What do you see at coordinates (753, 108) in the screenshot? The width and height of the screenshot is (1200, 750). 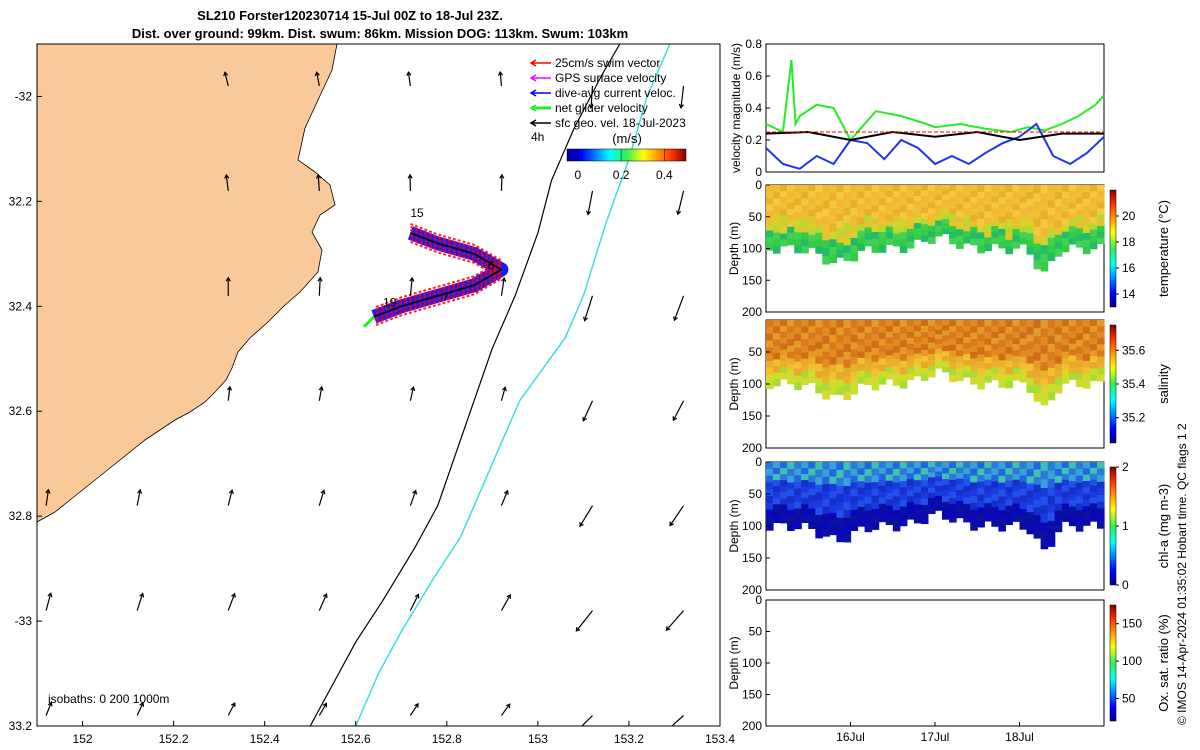 I see `velocity-ytick-label: 0.4` at bounding box center [753, 108].